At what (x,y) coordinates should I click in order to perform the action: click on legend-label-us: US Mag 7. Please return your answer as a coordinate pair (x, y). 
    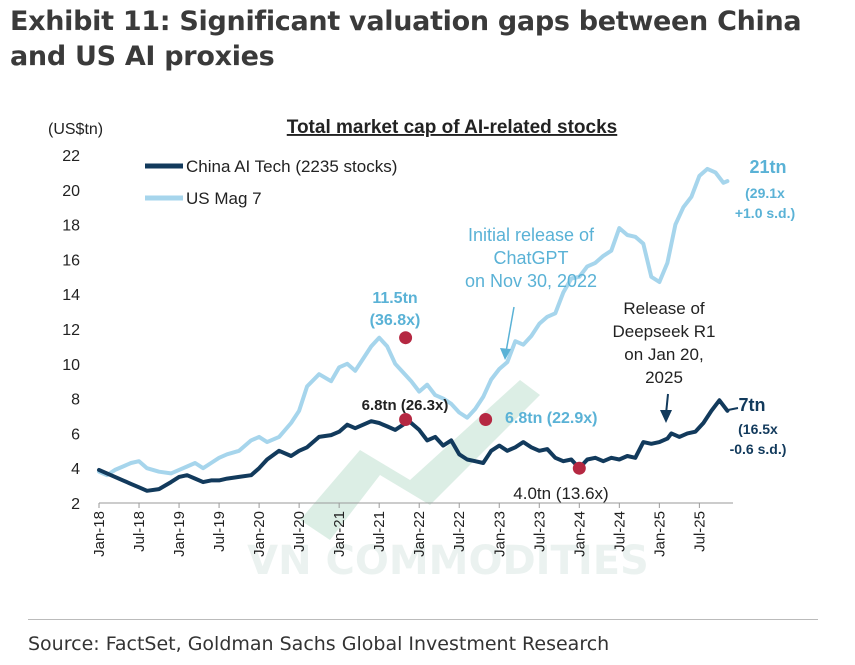
    Looking at the image, I should click on (224, 198).